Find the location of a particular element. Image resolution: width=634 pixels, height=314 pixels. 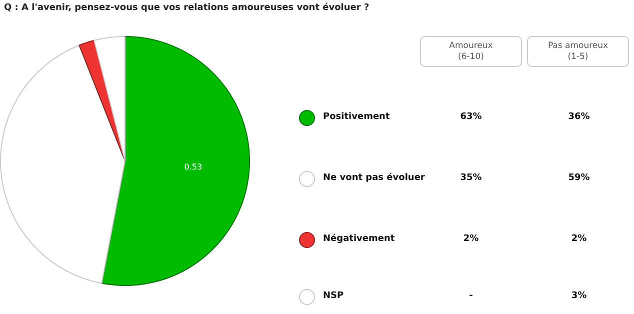

y-tick-label: Ne vont pas évoluer is located at coordinates (374, 178).